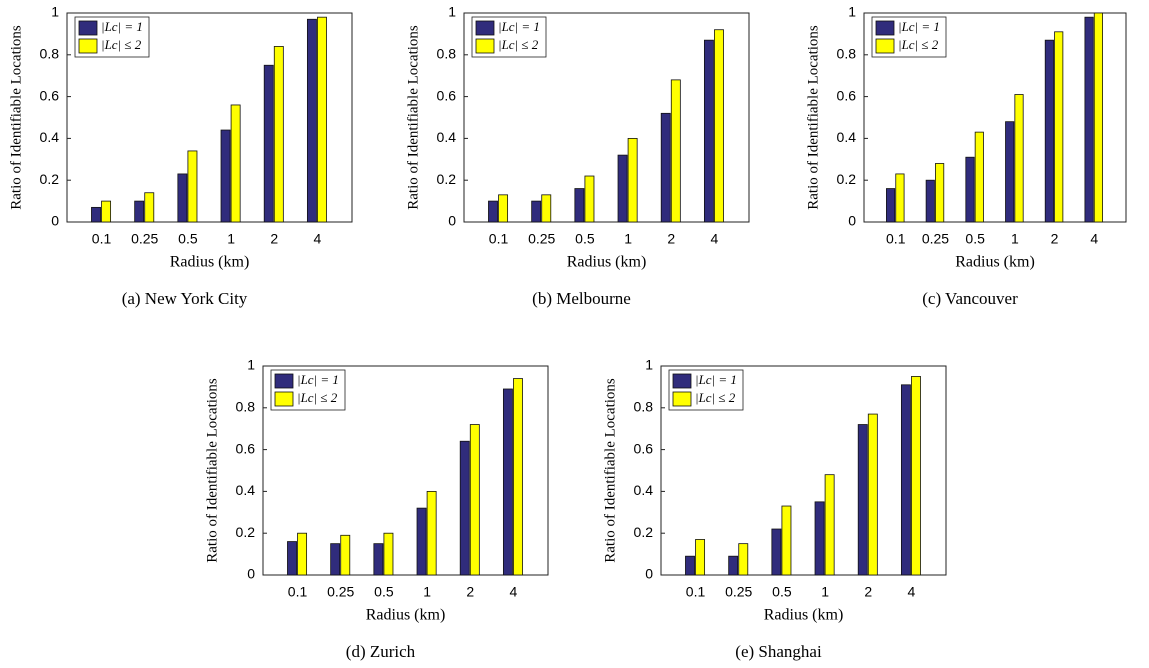  Describe the element at coordinates (185, 298) in the screenshot. I see `caption: (a) New York City` at that location.